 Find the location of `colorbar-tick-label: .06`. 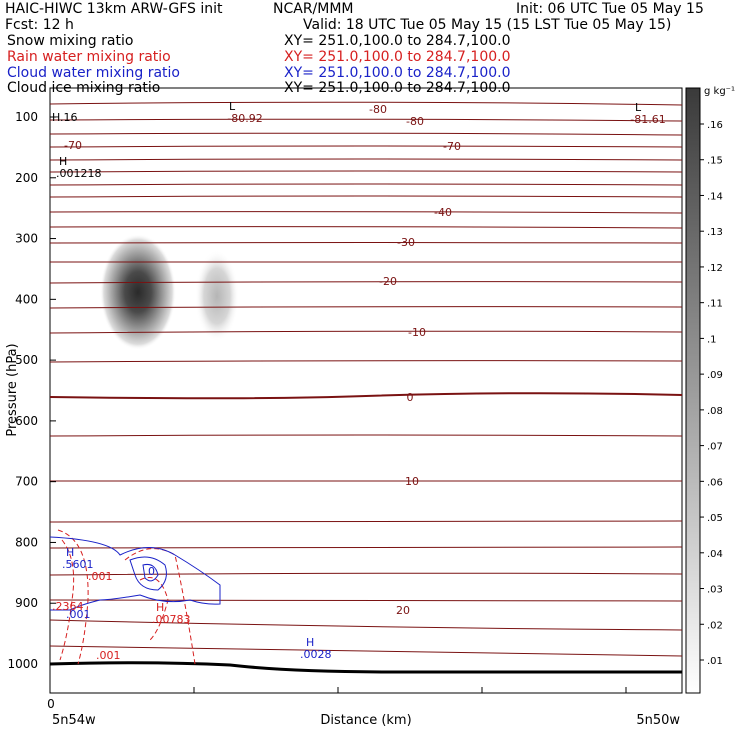

colorbar-tick-label: .06 is located at coordinates (715, 482).